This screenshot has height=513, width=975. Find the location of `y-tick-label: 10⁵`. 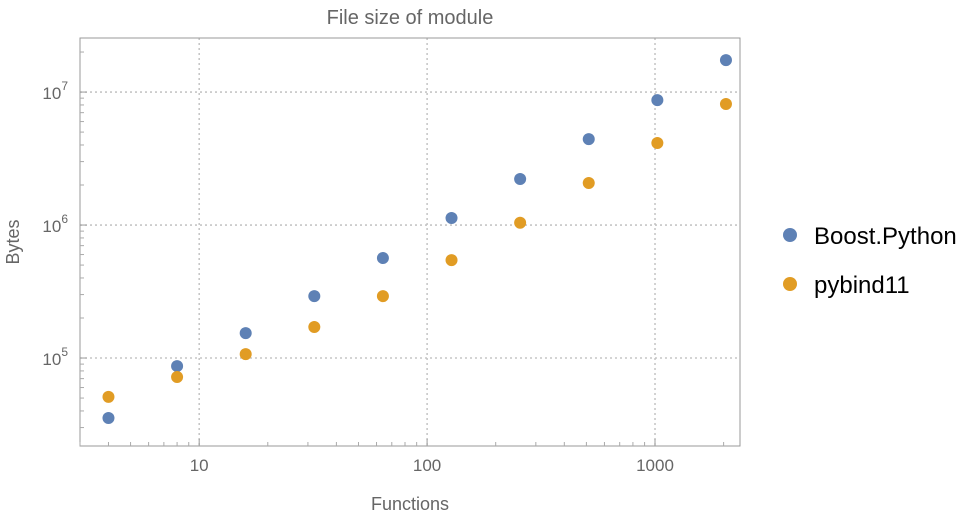

y-tick-label: 10⁵ is located at coordinates (55, 357).